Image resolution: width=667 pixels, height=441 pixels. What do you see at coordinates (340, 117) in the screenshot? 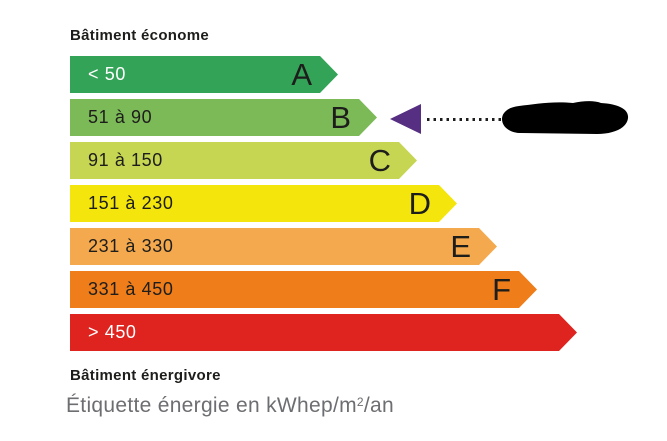
I see `energy-class-letter: B` at bounding box center [340, 117].